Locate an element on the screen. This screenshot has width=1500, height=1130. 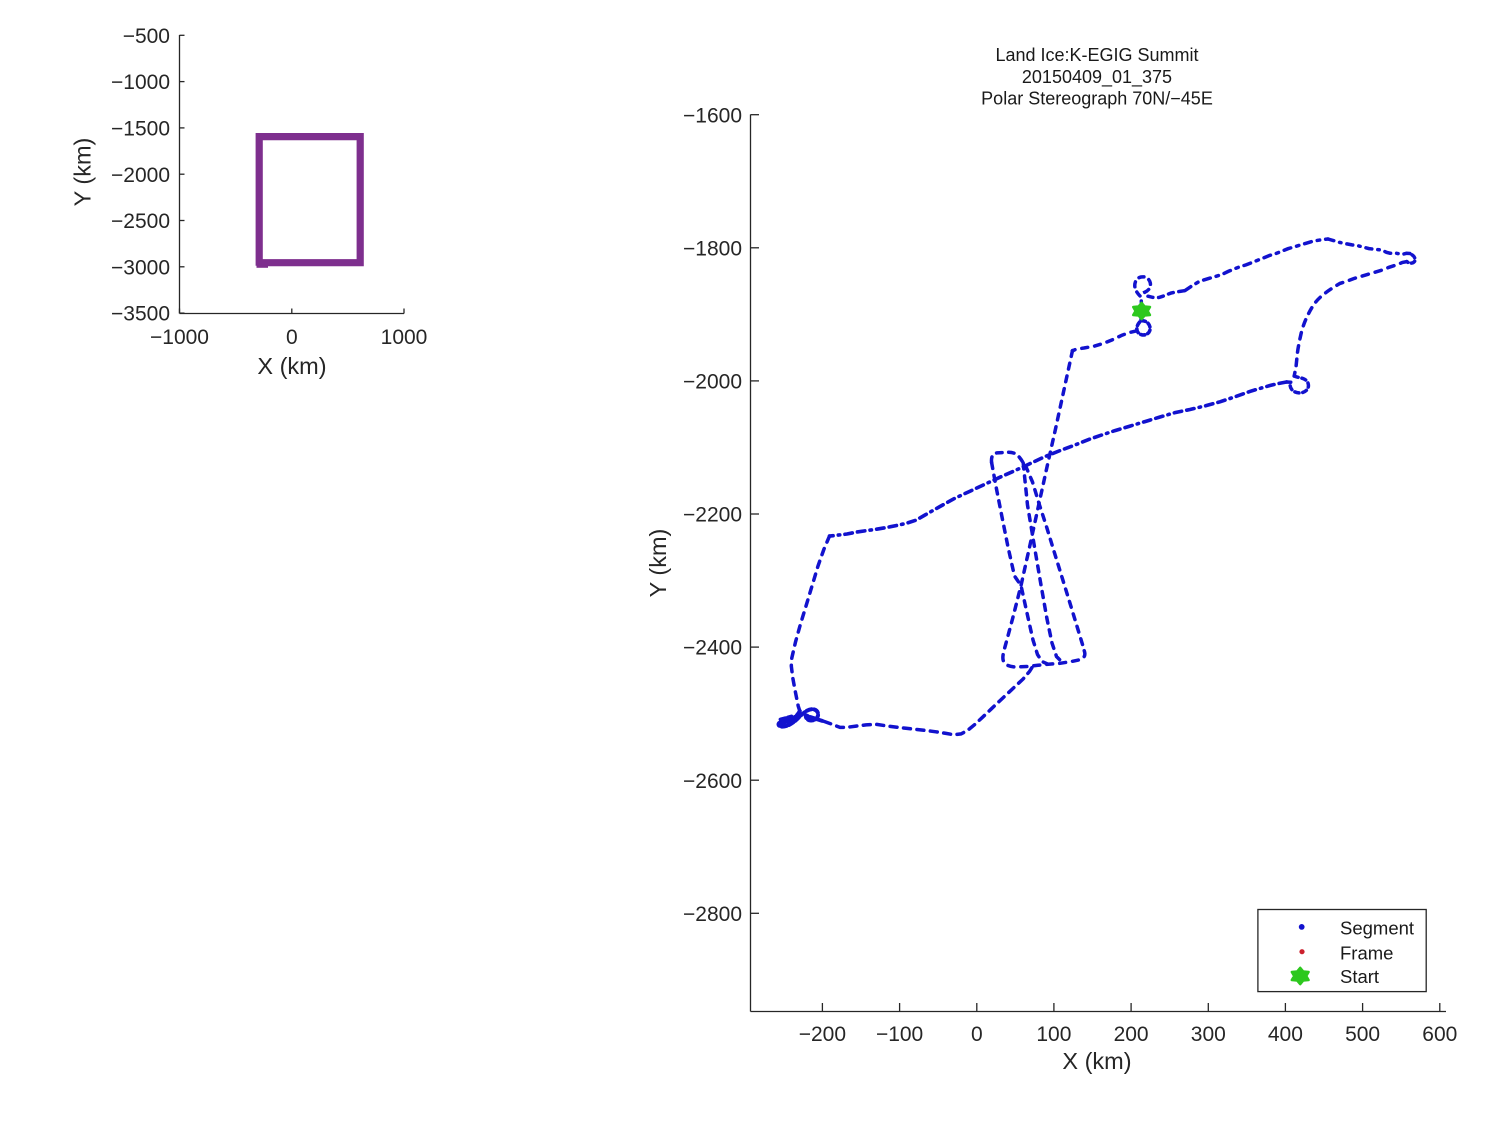
svg-text: −2600 is located at coordinates (712, 781).